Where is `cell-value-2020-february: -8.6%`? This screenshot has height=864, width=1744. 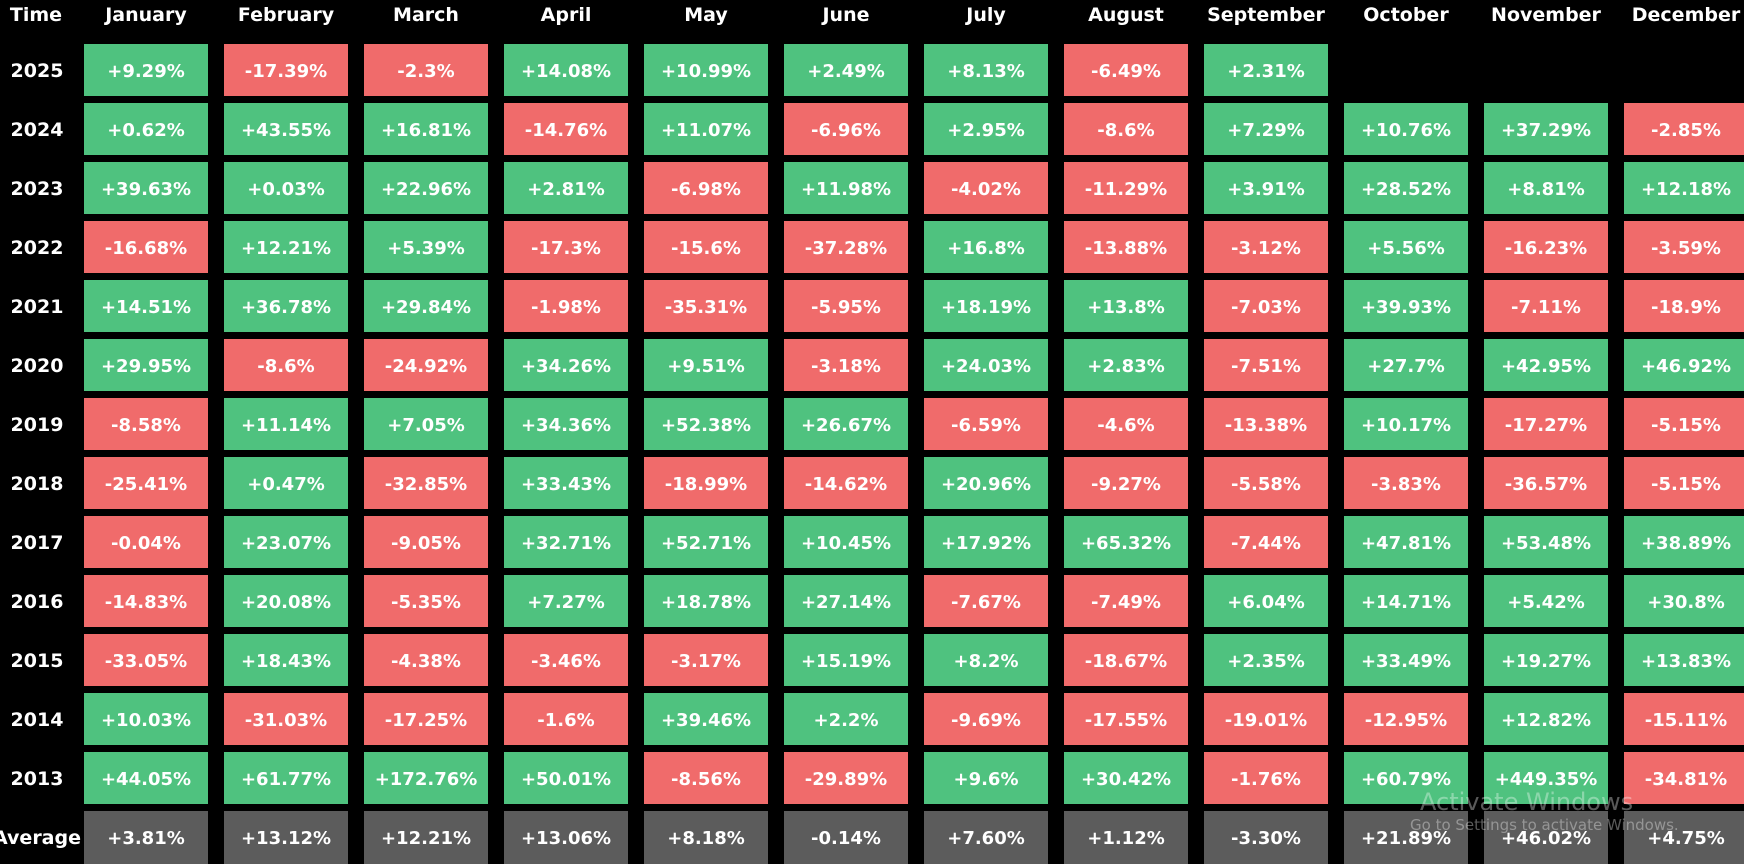
cell-value-2020-february: -8.6% is located at coordinates (285, 366).